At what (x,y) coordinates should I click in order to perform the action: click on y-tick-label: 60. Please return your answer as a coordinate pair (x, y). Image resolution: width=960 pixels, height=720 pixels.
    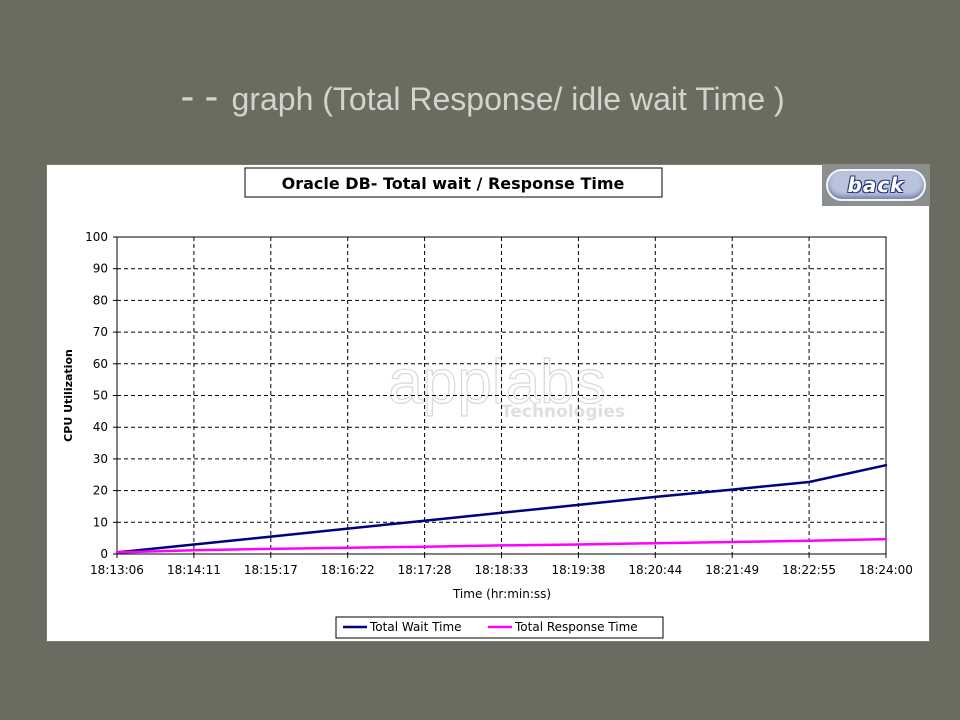
    Looking at the image, I should click on (100, 364).